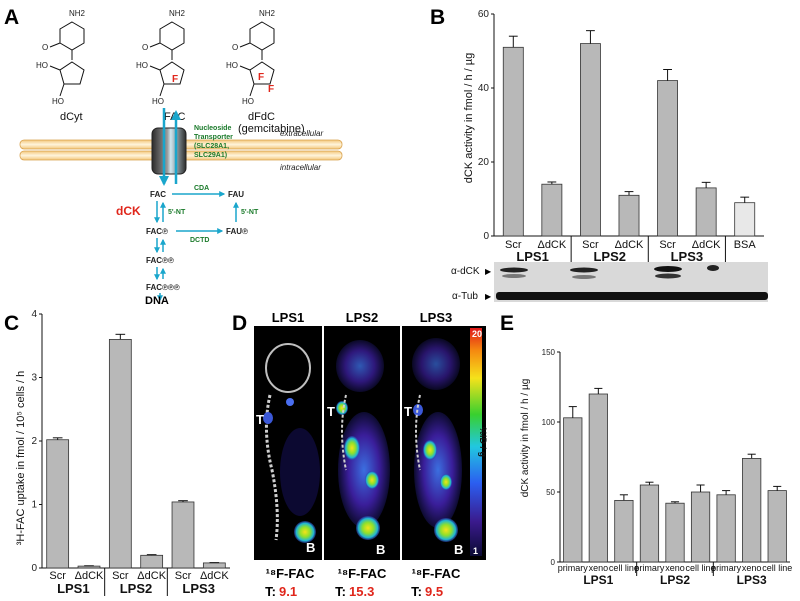 Image resolution: width=800 pixels, height=601 pixels. I want to click on y-tick-label: 40, so click(484, 88).